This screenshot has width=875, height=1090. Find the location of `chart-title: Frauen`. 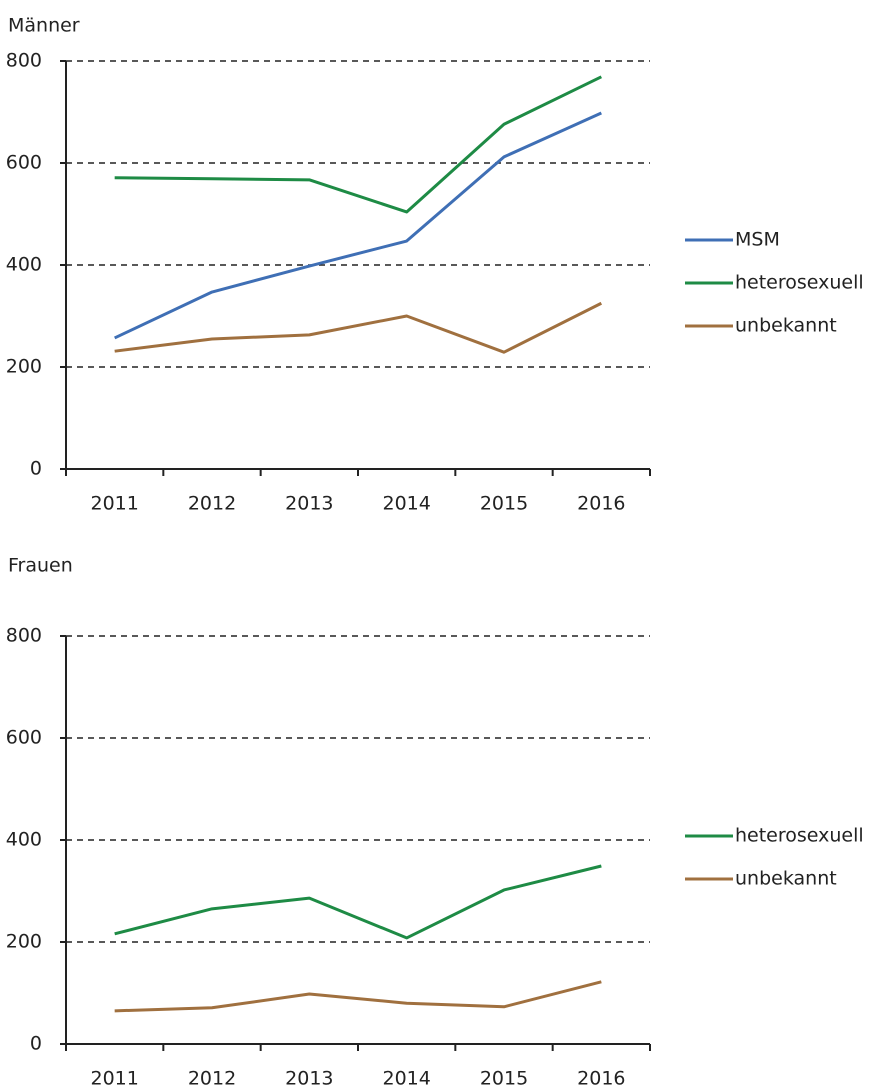

chart-title: Frauen is located at coordinates (40, 566).